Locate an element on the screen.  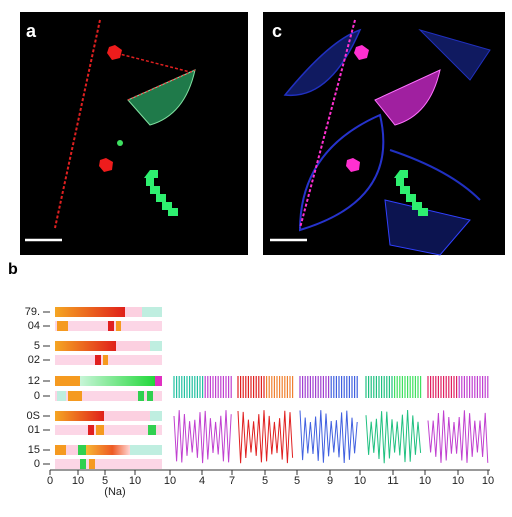
y-tick-label: 5 is located at coordinates (37, 346).